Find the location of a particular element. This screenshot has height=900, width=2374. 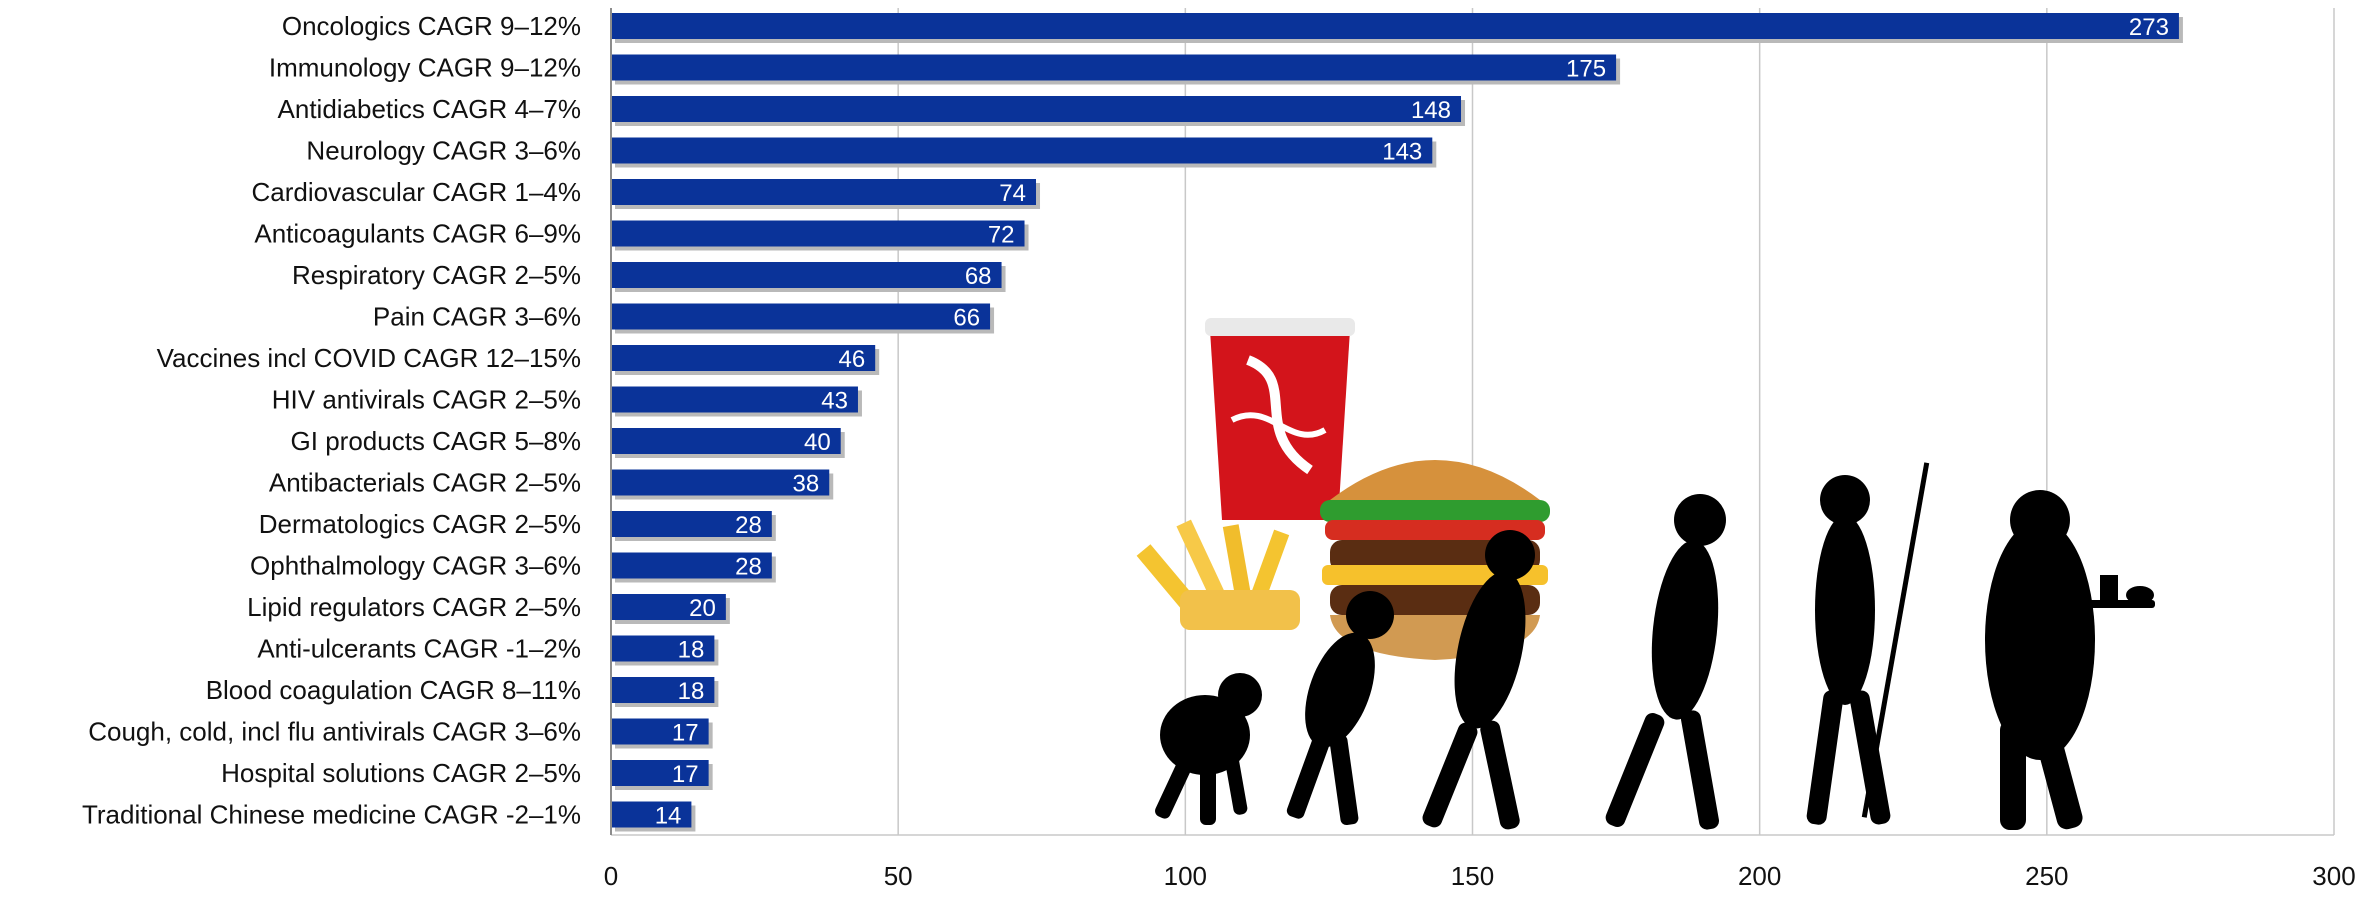

bar-value-label: 273 is located at coordinates (2149, 27).